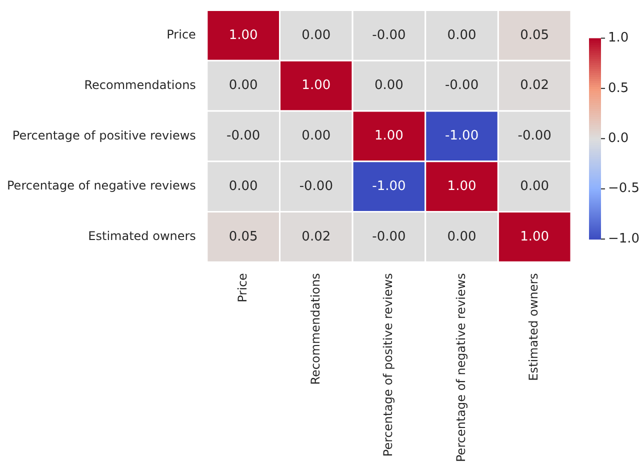 This screenshot has height=467, width=643. What do you see at coordinates (618, 88) in the screenshot?
I see `color-bar-label: 0.5` at bounding box center [618, 88].